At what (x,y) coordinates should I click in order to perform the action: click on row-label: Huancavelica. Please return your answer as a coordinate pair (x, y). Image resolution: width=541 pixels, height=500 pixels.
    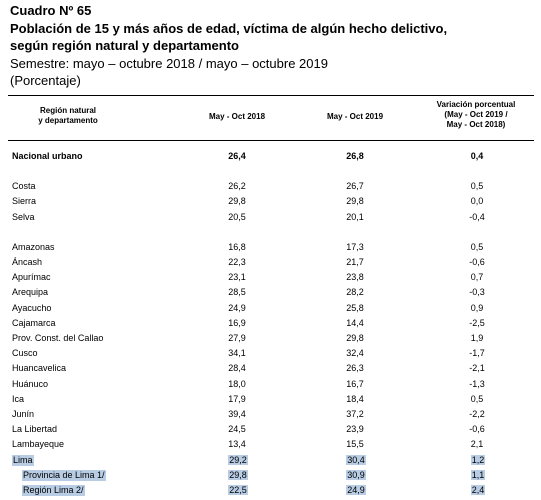
    Looking at the image, I should click on (39, 368).